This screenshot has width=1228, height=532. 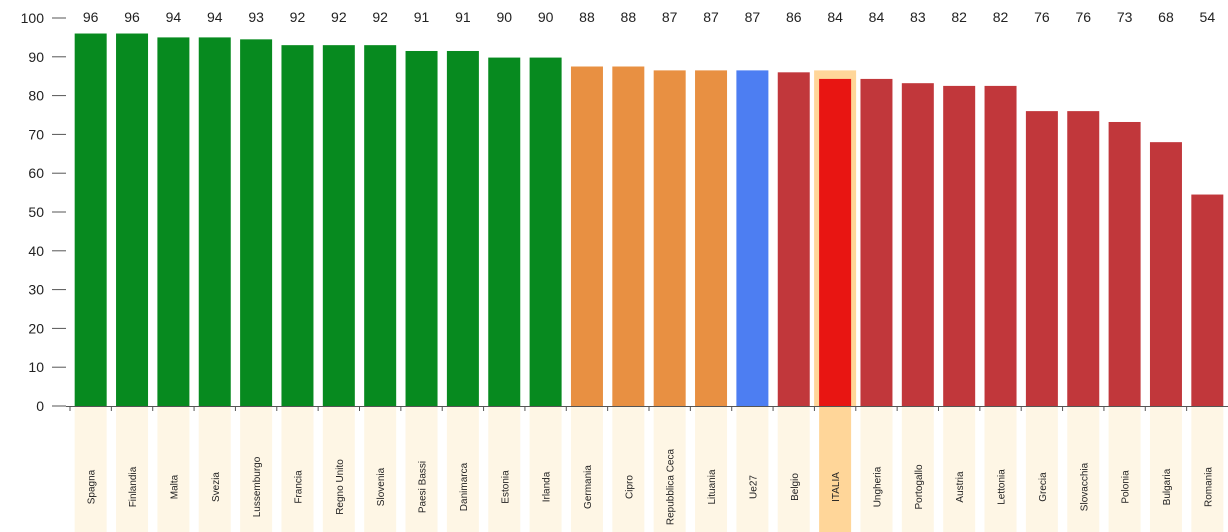 I want to click on value-label: 68, so click(x=1166, y=17).